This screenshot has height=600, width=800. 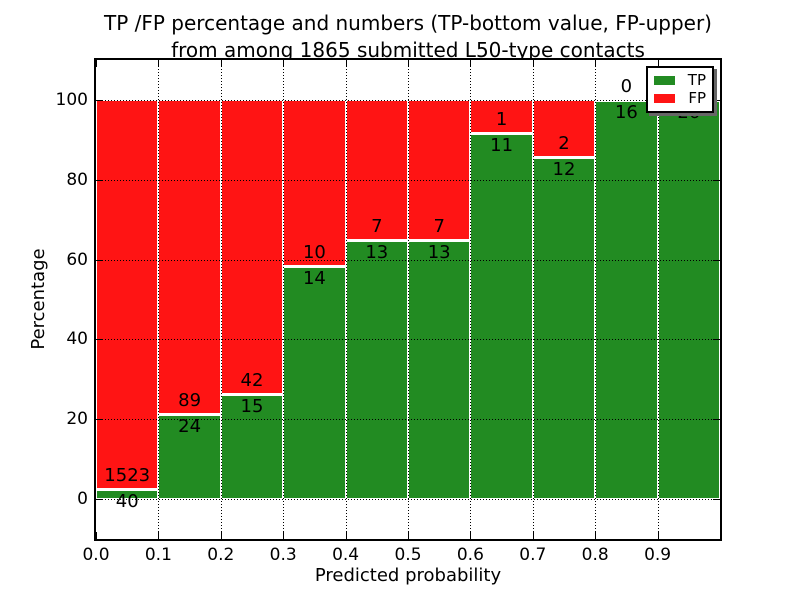 I want to click on x-tick-label: 0.8, so click(x=595, y=555).